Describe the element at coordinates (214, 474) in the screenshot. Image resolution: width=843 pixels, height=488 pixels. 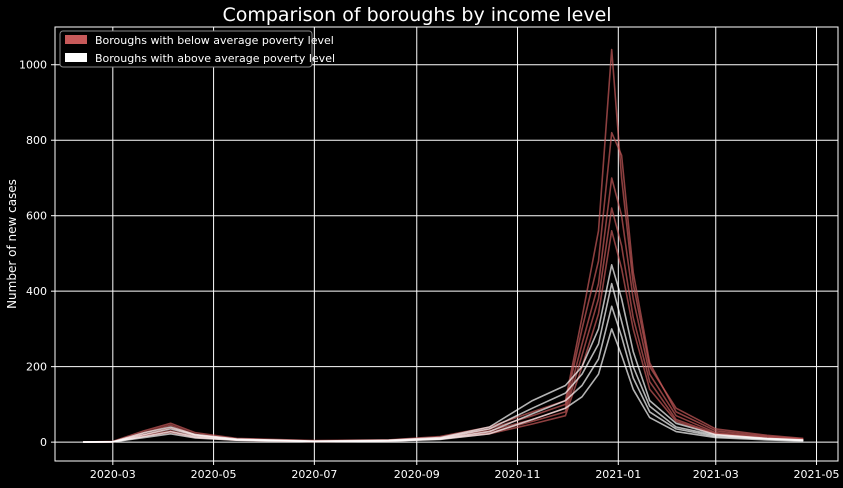
I see `x-tick-label: 2020-05` at that location.